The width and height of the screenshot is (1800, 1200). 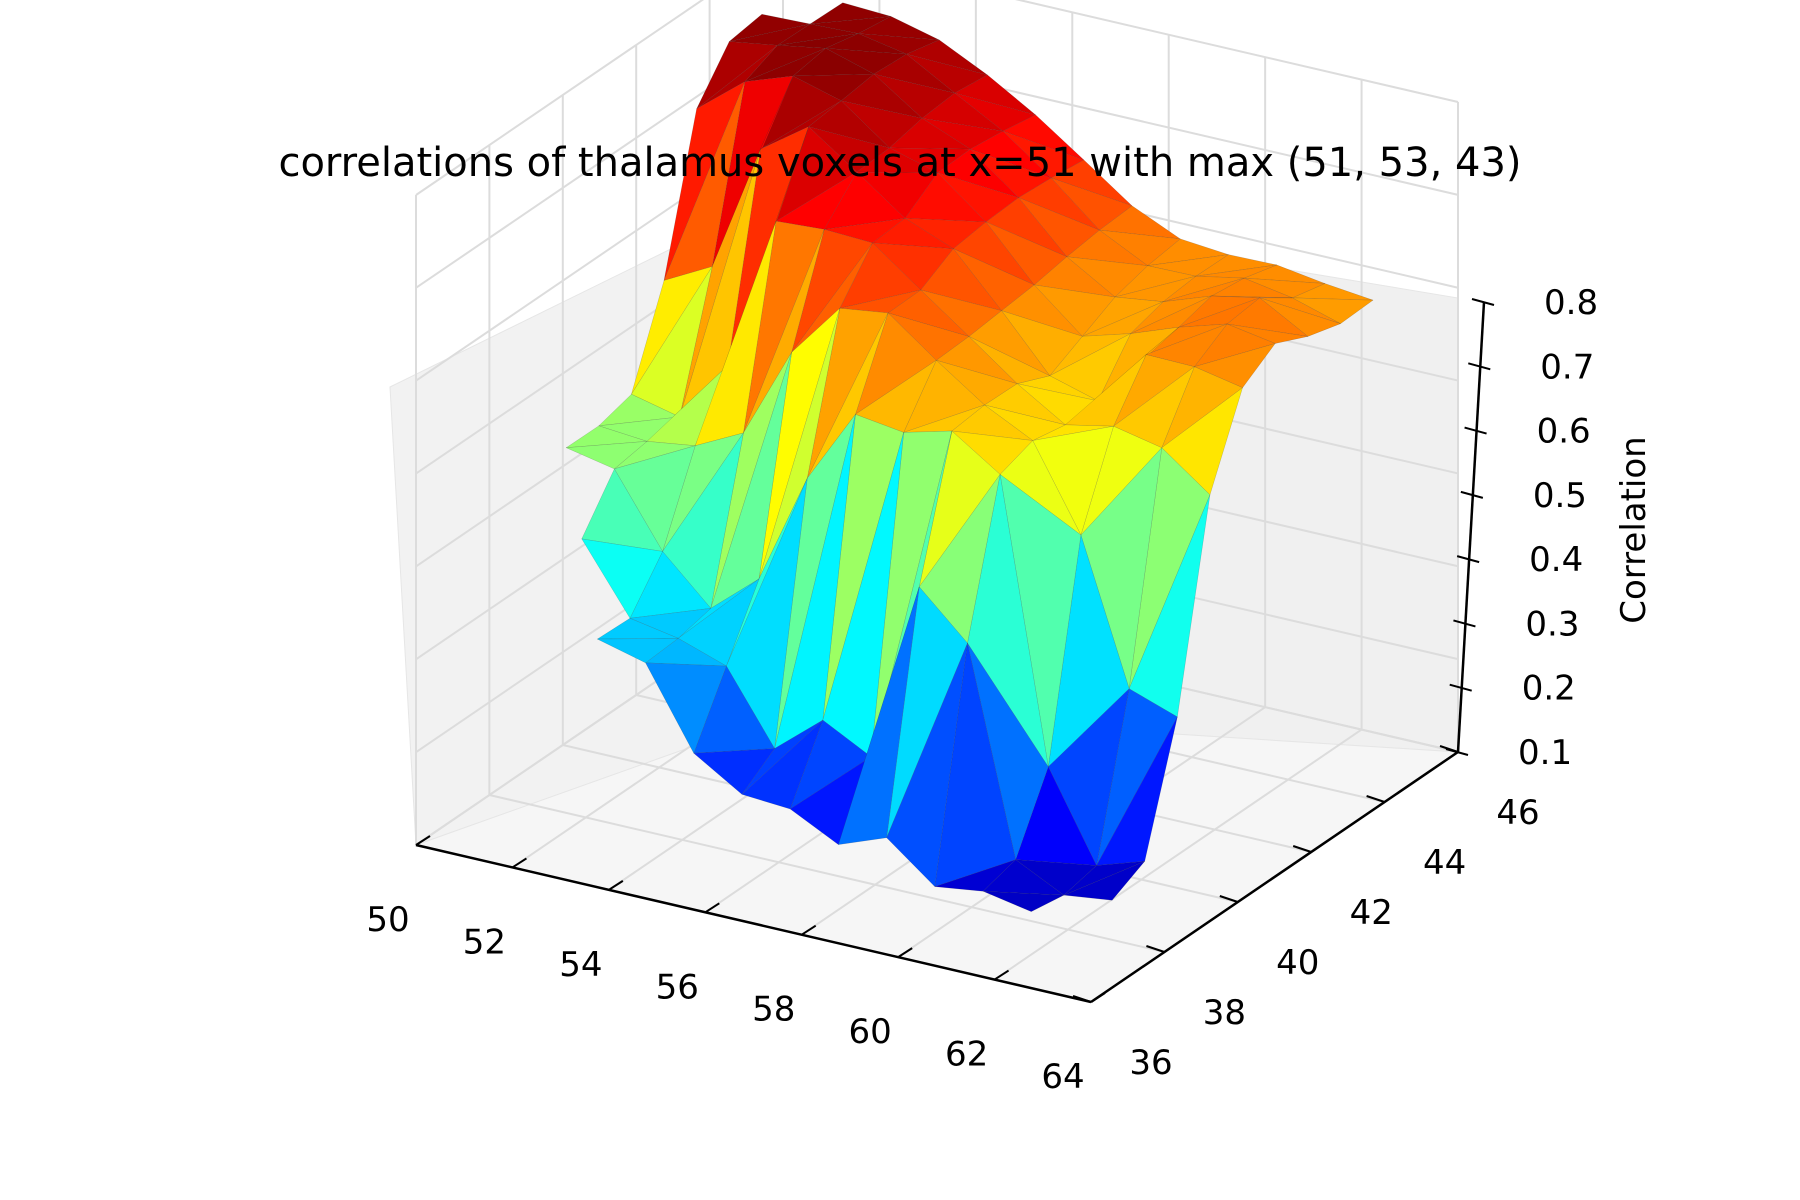 What do you see at coordinates (1224, 1013) in the screenshot?
I see `y-tick-label: 38` at bounding box center [1224, 1013].